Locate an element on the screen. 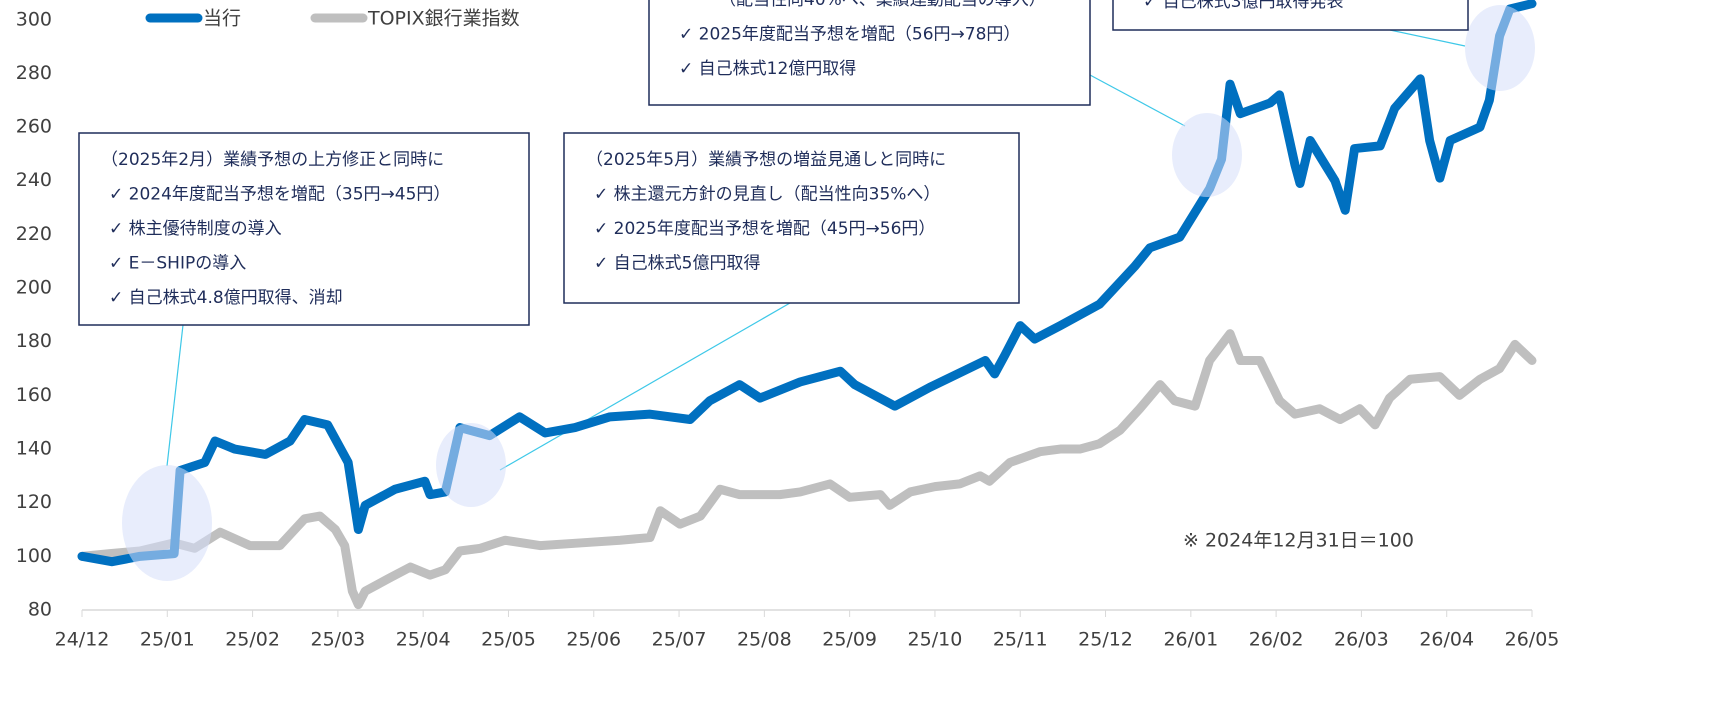 The image size is (1721, 716). y-tick-label: 120 is located at coordinates (34, 502).